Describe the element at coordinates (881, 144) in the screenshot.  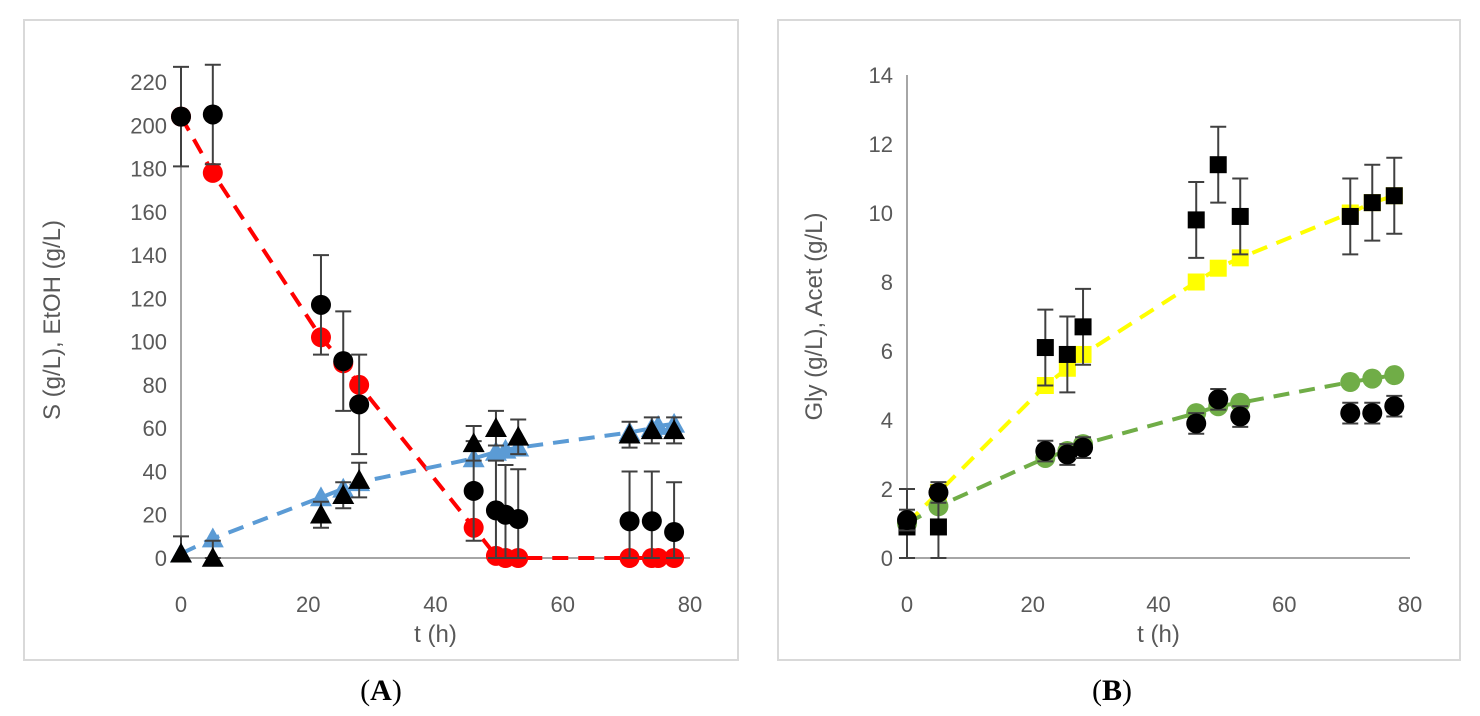
I see `y-tick-label: 12` at that location.